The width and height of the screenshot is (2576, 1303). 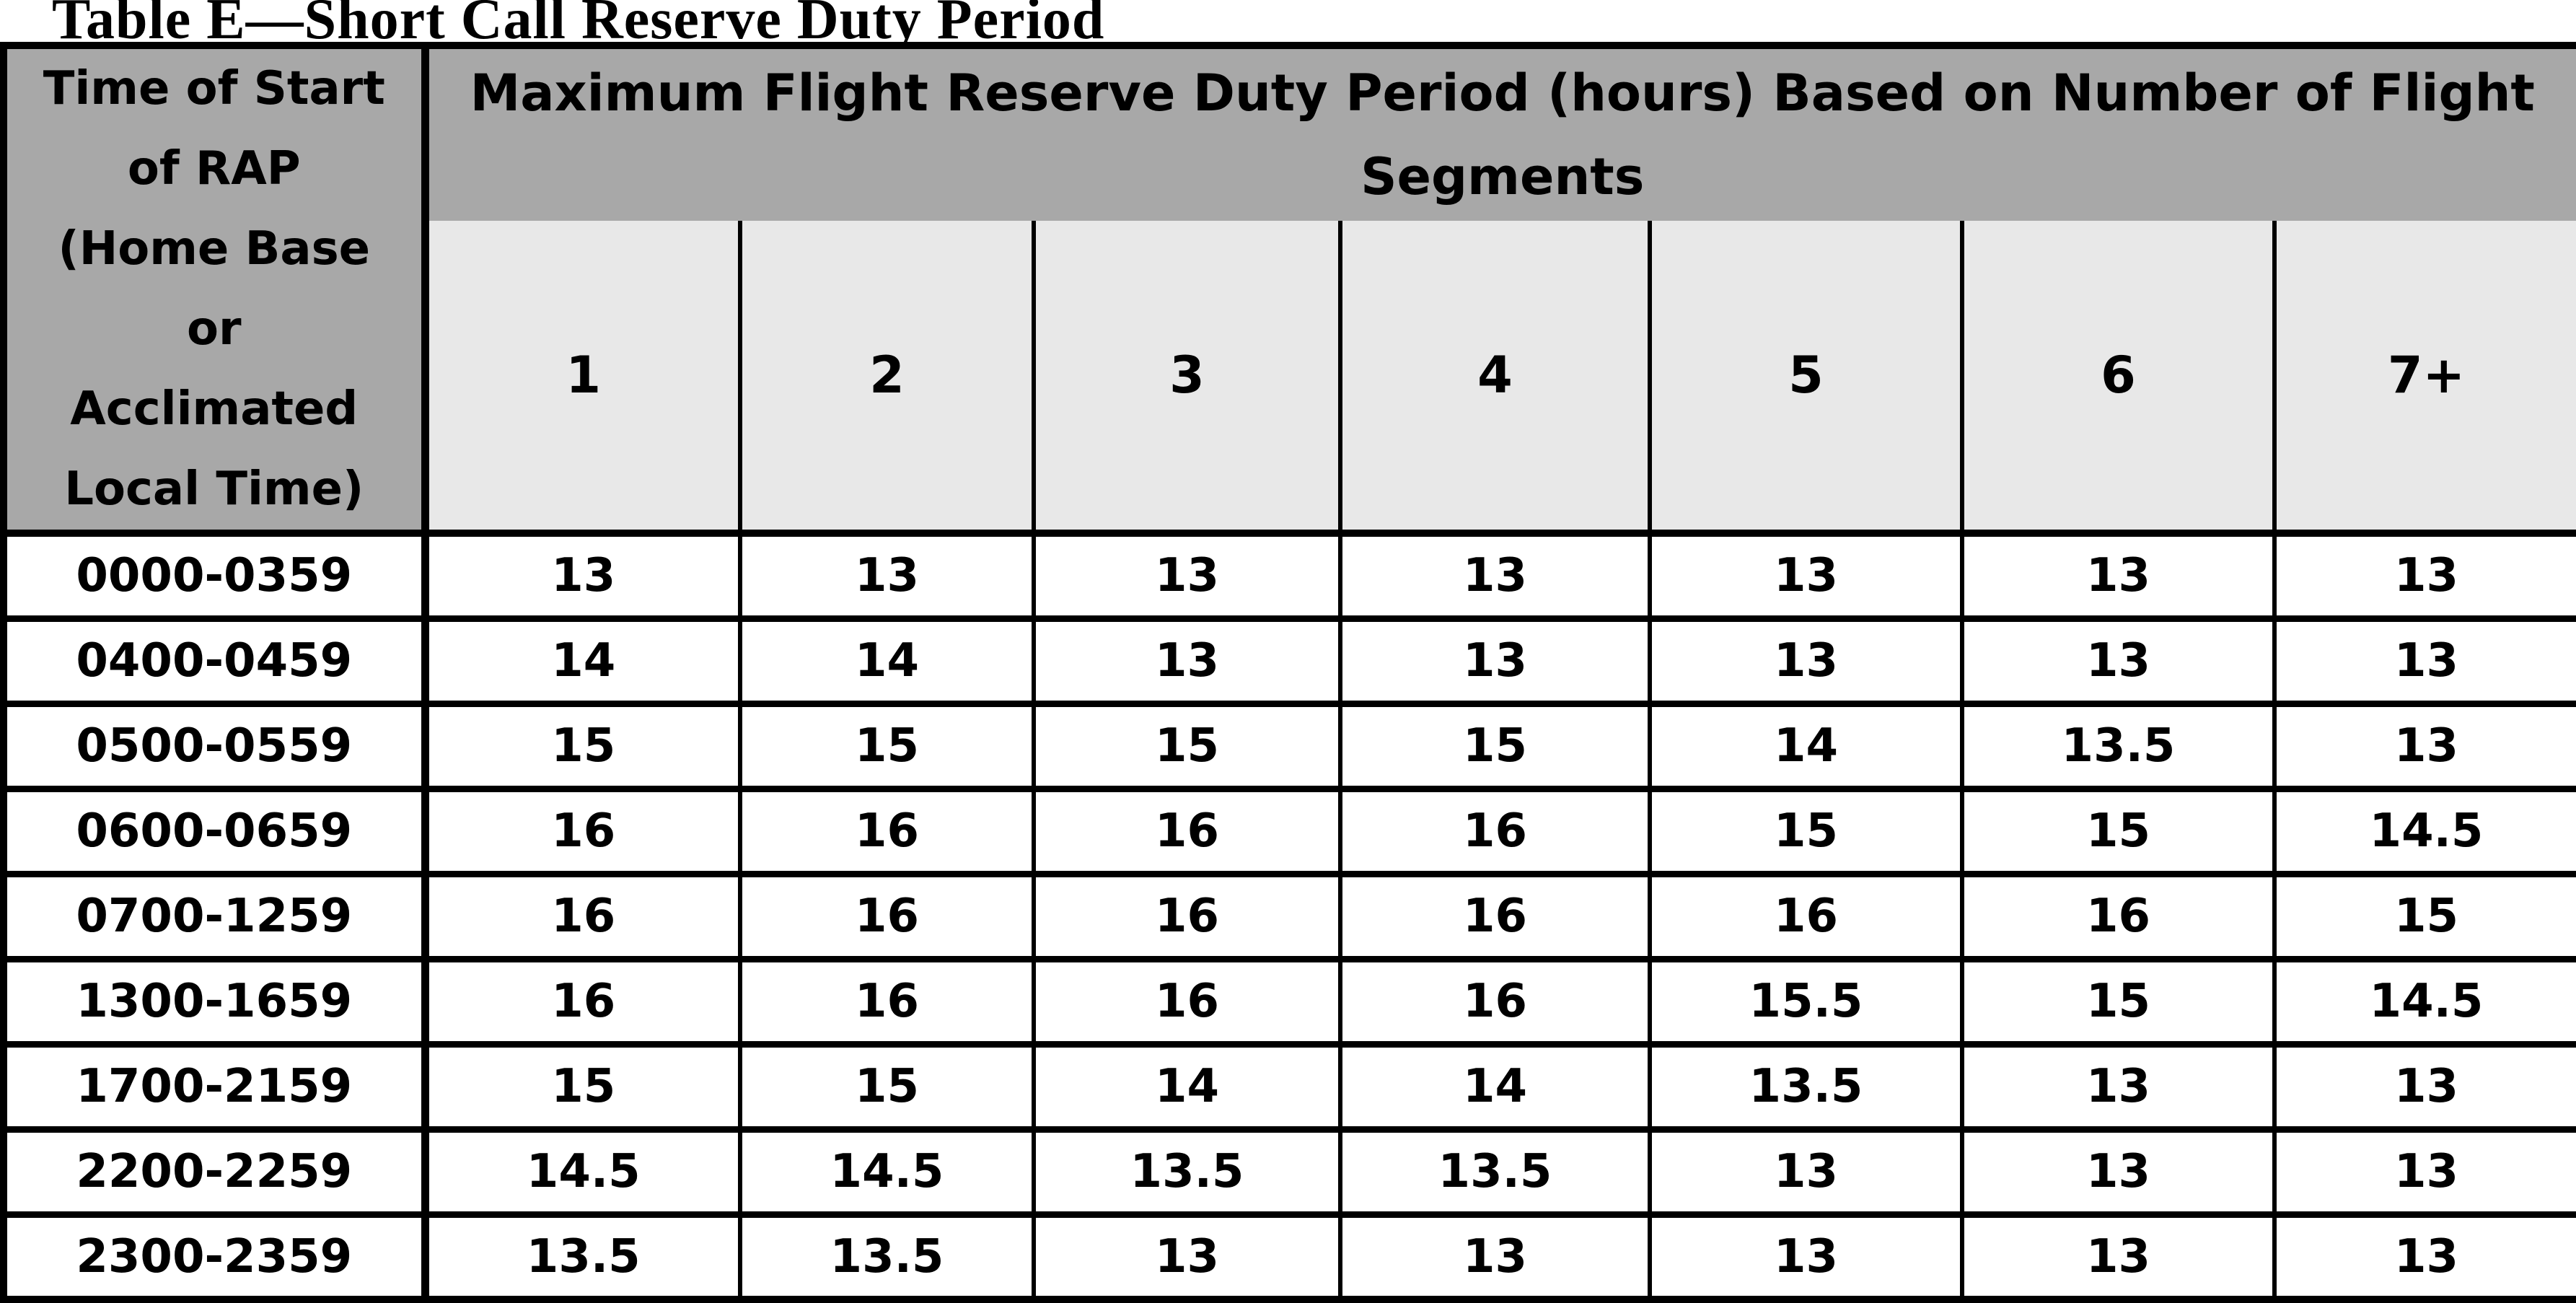 I want to click on table-row: 0000-0359 13 13 13 13 13 13 13, so click(x=1290, y=574).